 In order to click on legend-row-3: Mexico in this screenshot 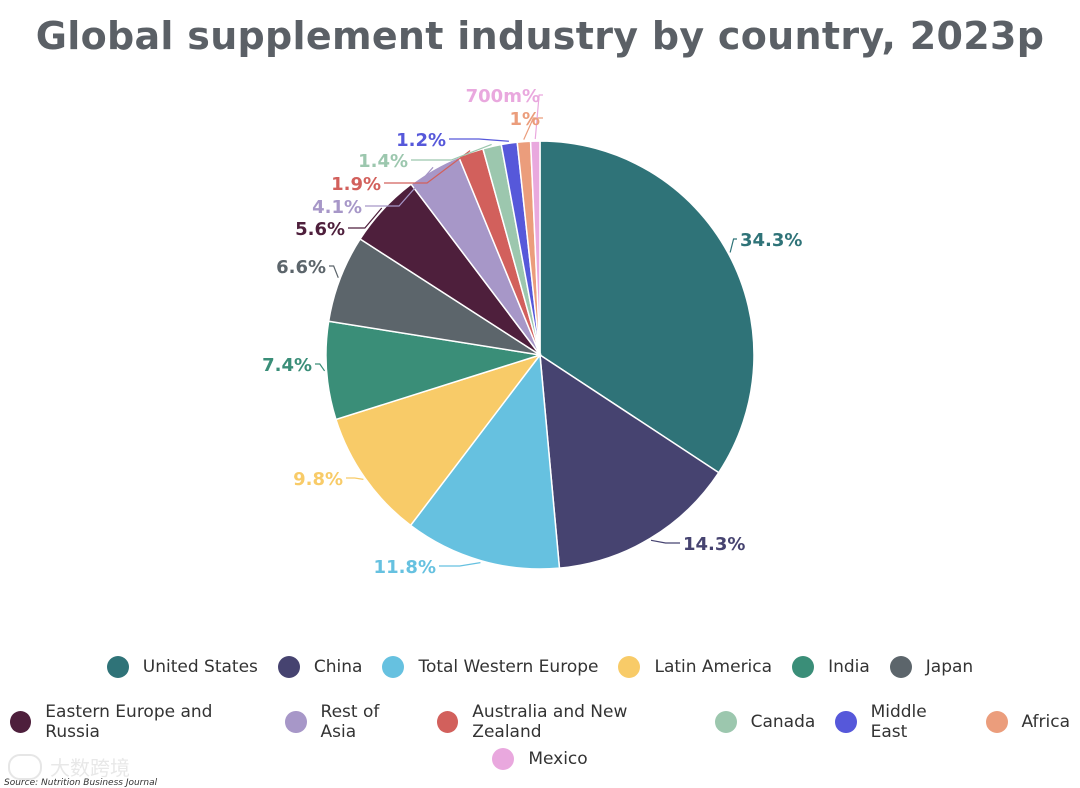, I will do `click(540, 759)`.